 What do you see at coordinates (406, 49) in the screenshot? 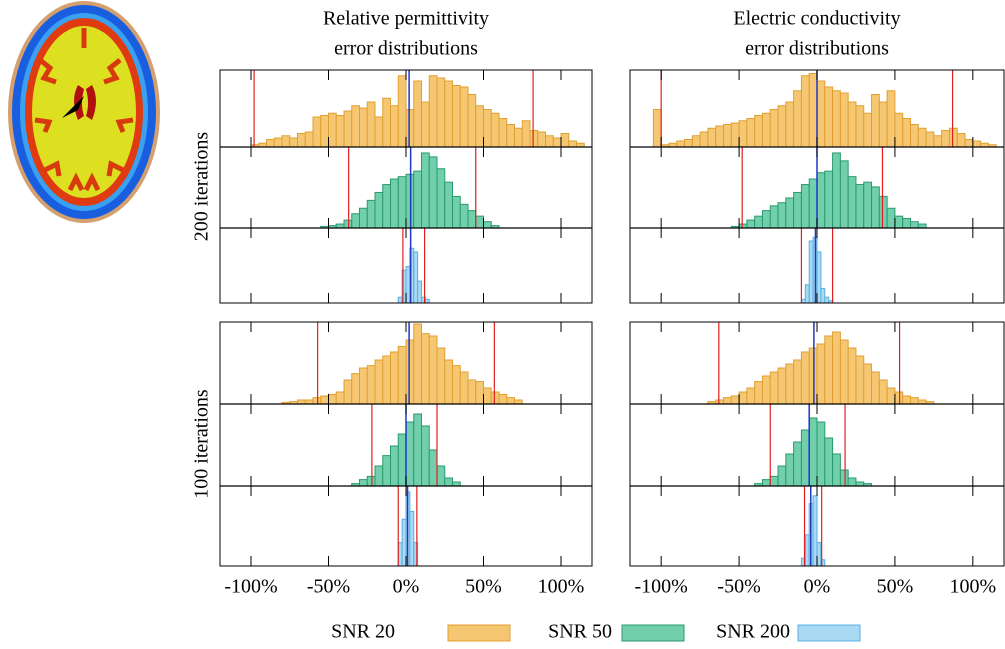
I see `chart-title: error distributions` at bounding box center [406, 49].